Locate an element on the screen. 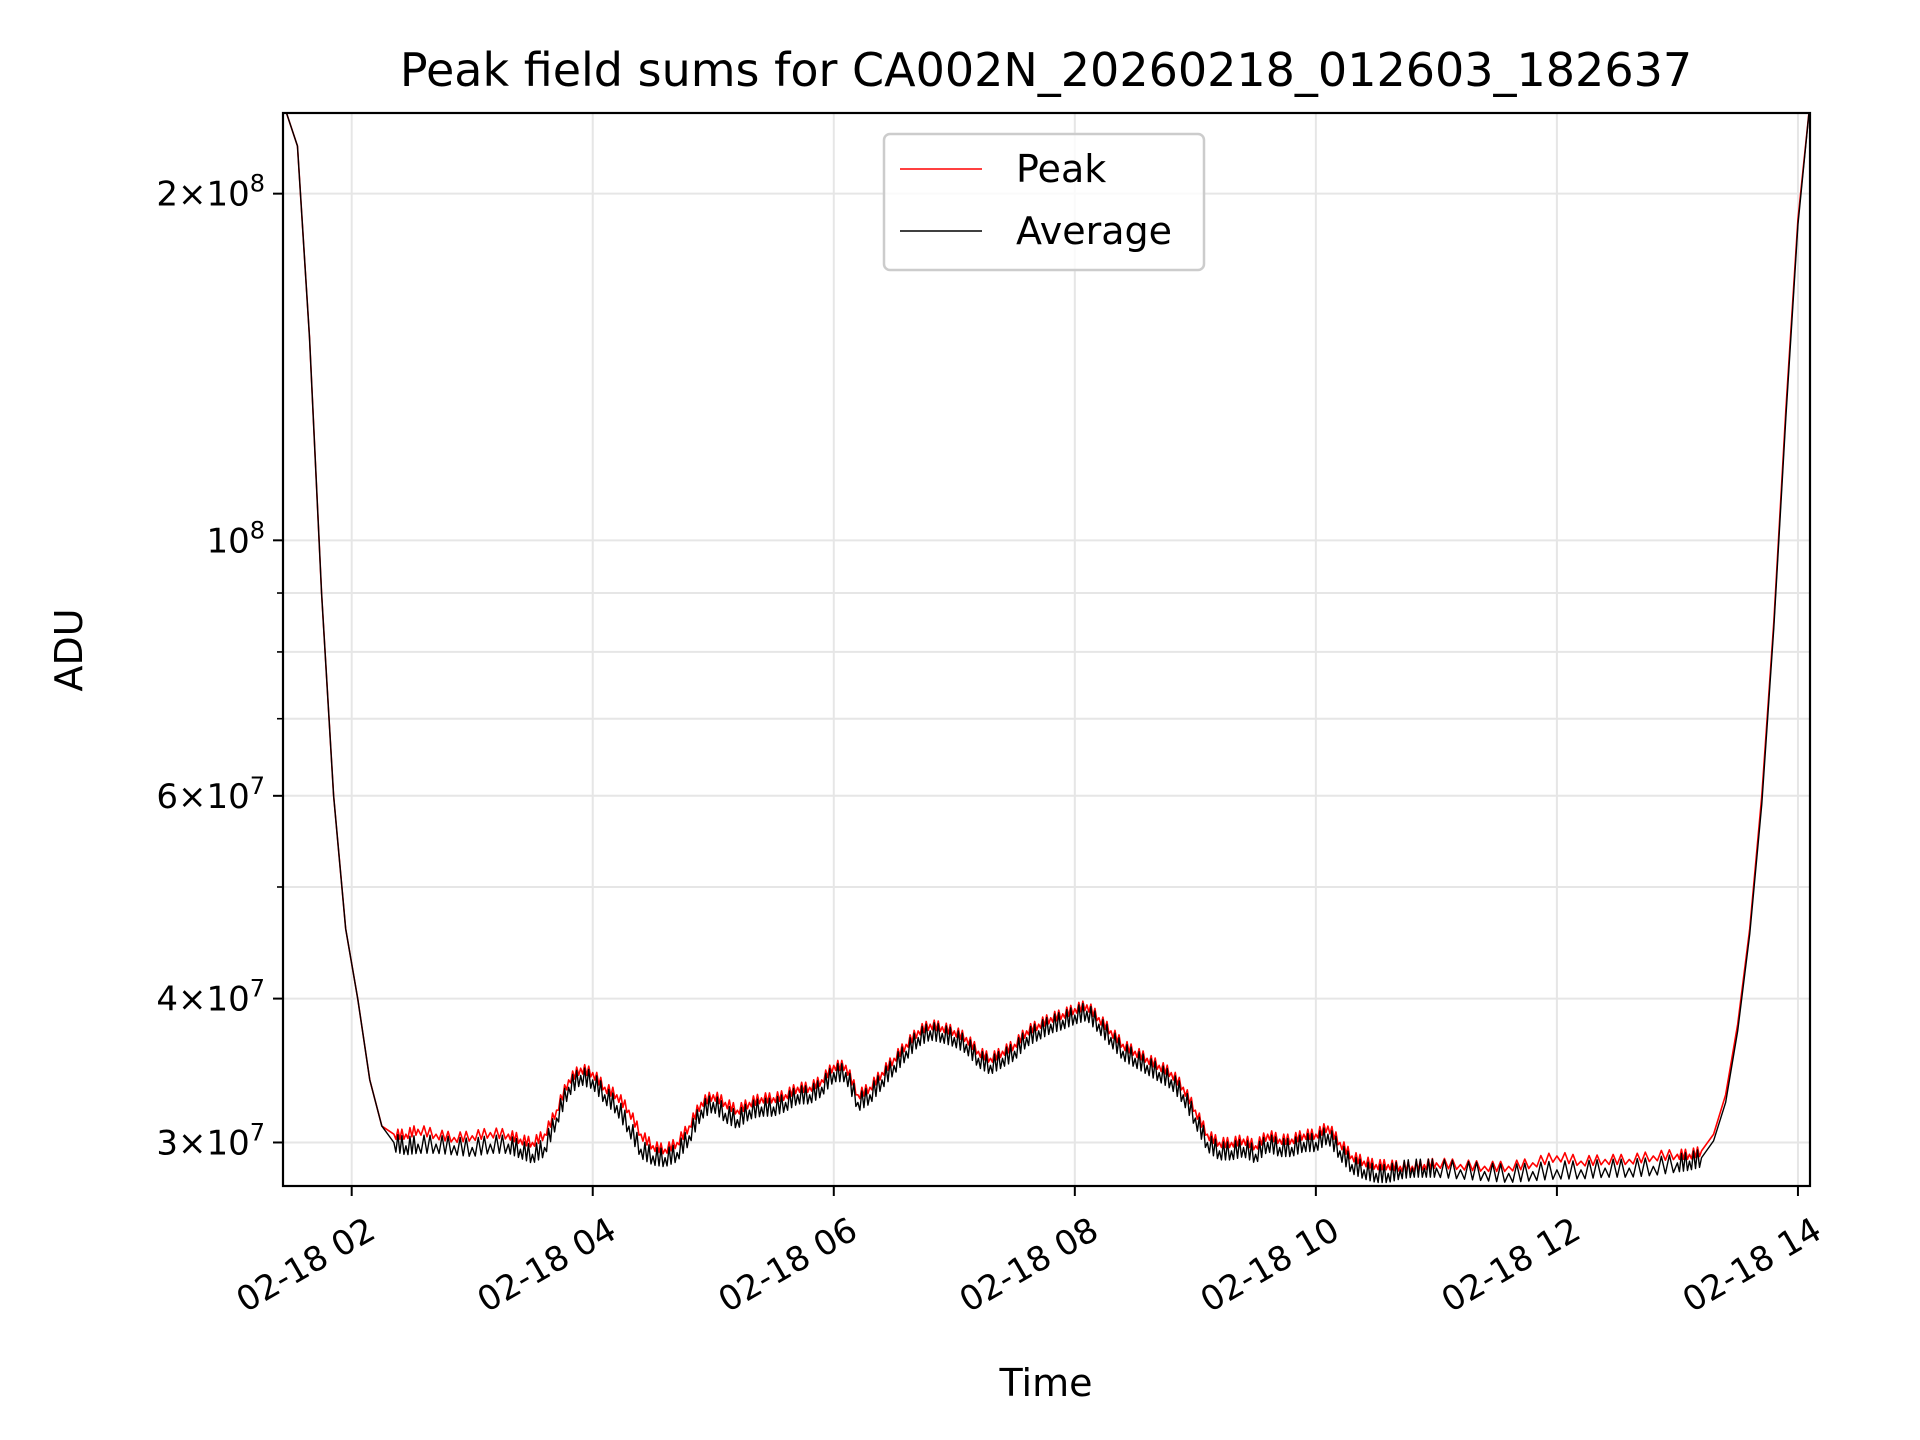 This screenshot has height=1440, width=1920. y-axis: 2×108 108 6×107 4×107 3×107 is located at coordinates (219, 666).